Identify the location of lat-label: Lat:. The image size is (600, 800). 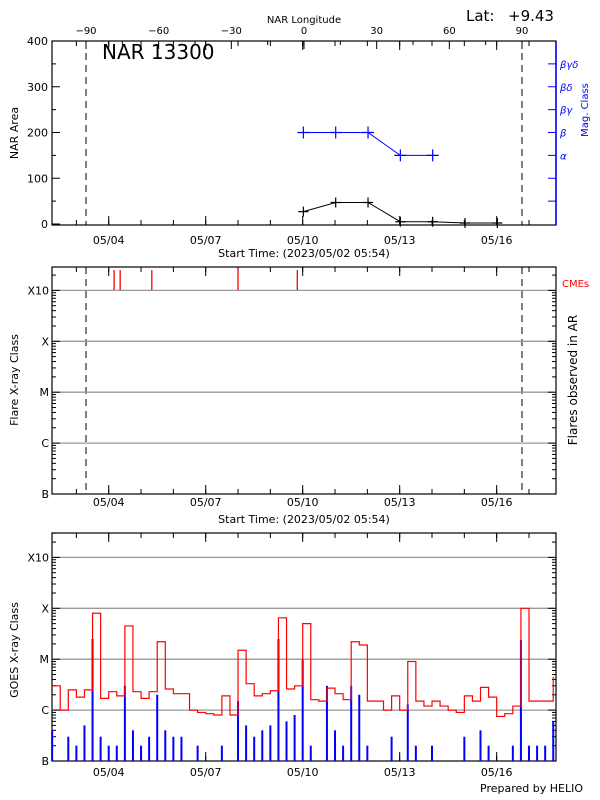
(480, 16).